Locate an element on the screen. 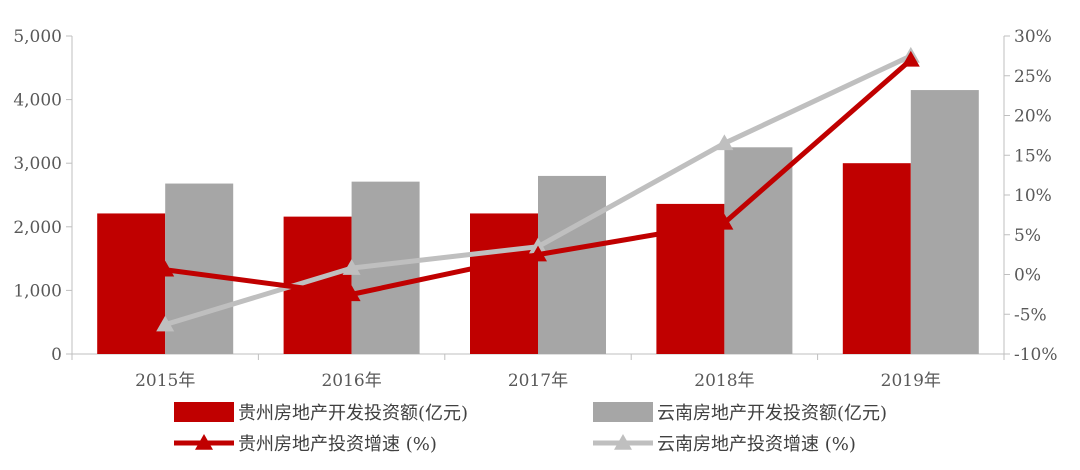  y-right-tick-label: -5% is located at coordinates (1030, 315).